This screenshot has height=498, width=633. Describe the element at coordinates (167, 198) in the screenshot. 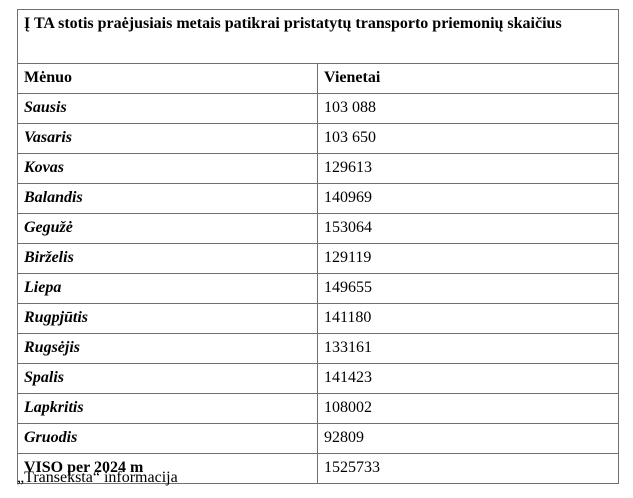

I see `month-cell: Balandis` at that location.